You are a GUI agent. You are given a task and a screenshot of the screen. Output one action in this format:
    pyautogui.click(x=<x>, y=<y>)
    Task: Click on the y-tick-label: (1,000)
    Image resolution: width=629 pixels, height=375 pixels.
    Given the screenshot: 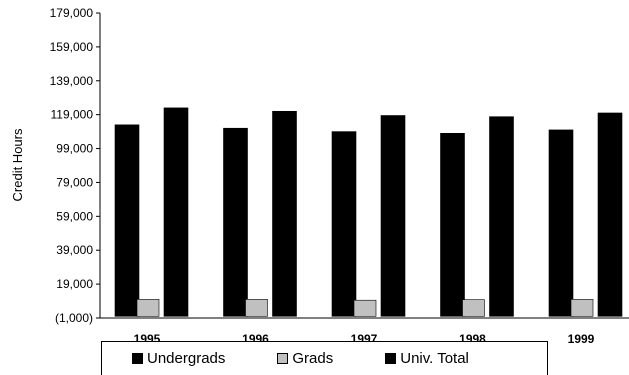 What is the action you would take?
    pyautogui.click(x=74, y=318)
    